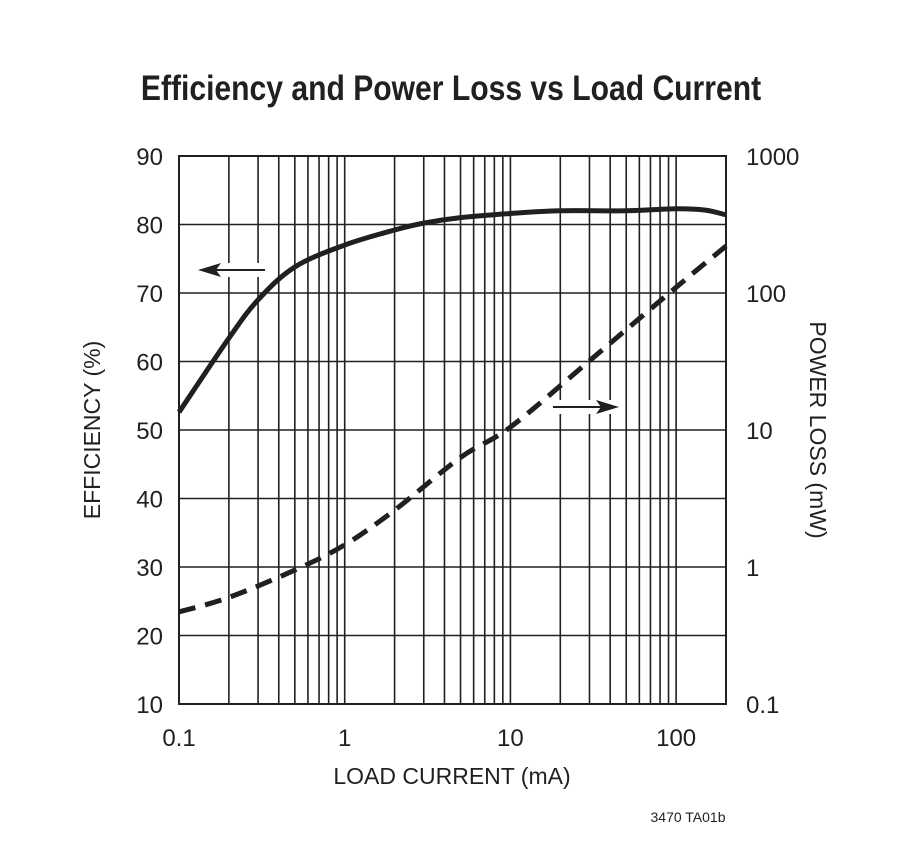 This screenshot has height=847, width=900. Describe the element at coordinates (149, 363) in the screenshot. I see `y-tick-label: 60` at that location.